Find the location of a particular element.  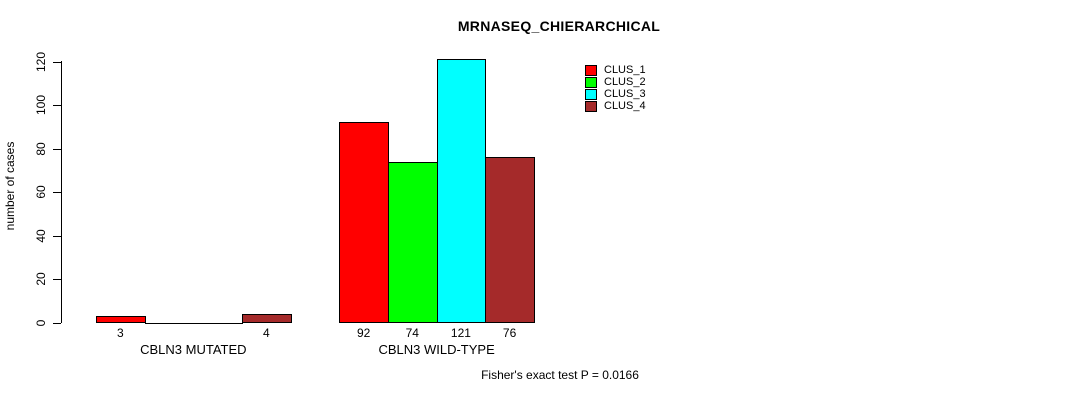

legend-row: CLUS_4 is located at coordinates (615, 106).